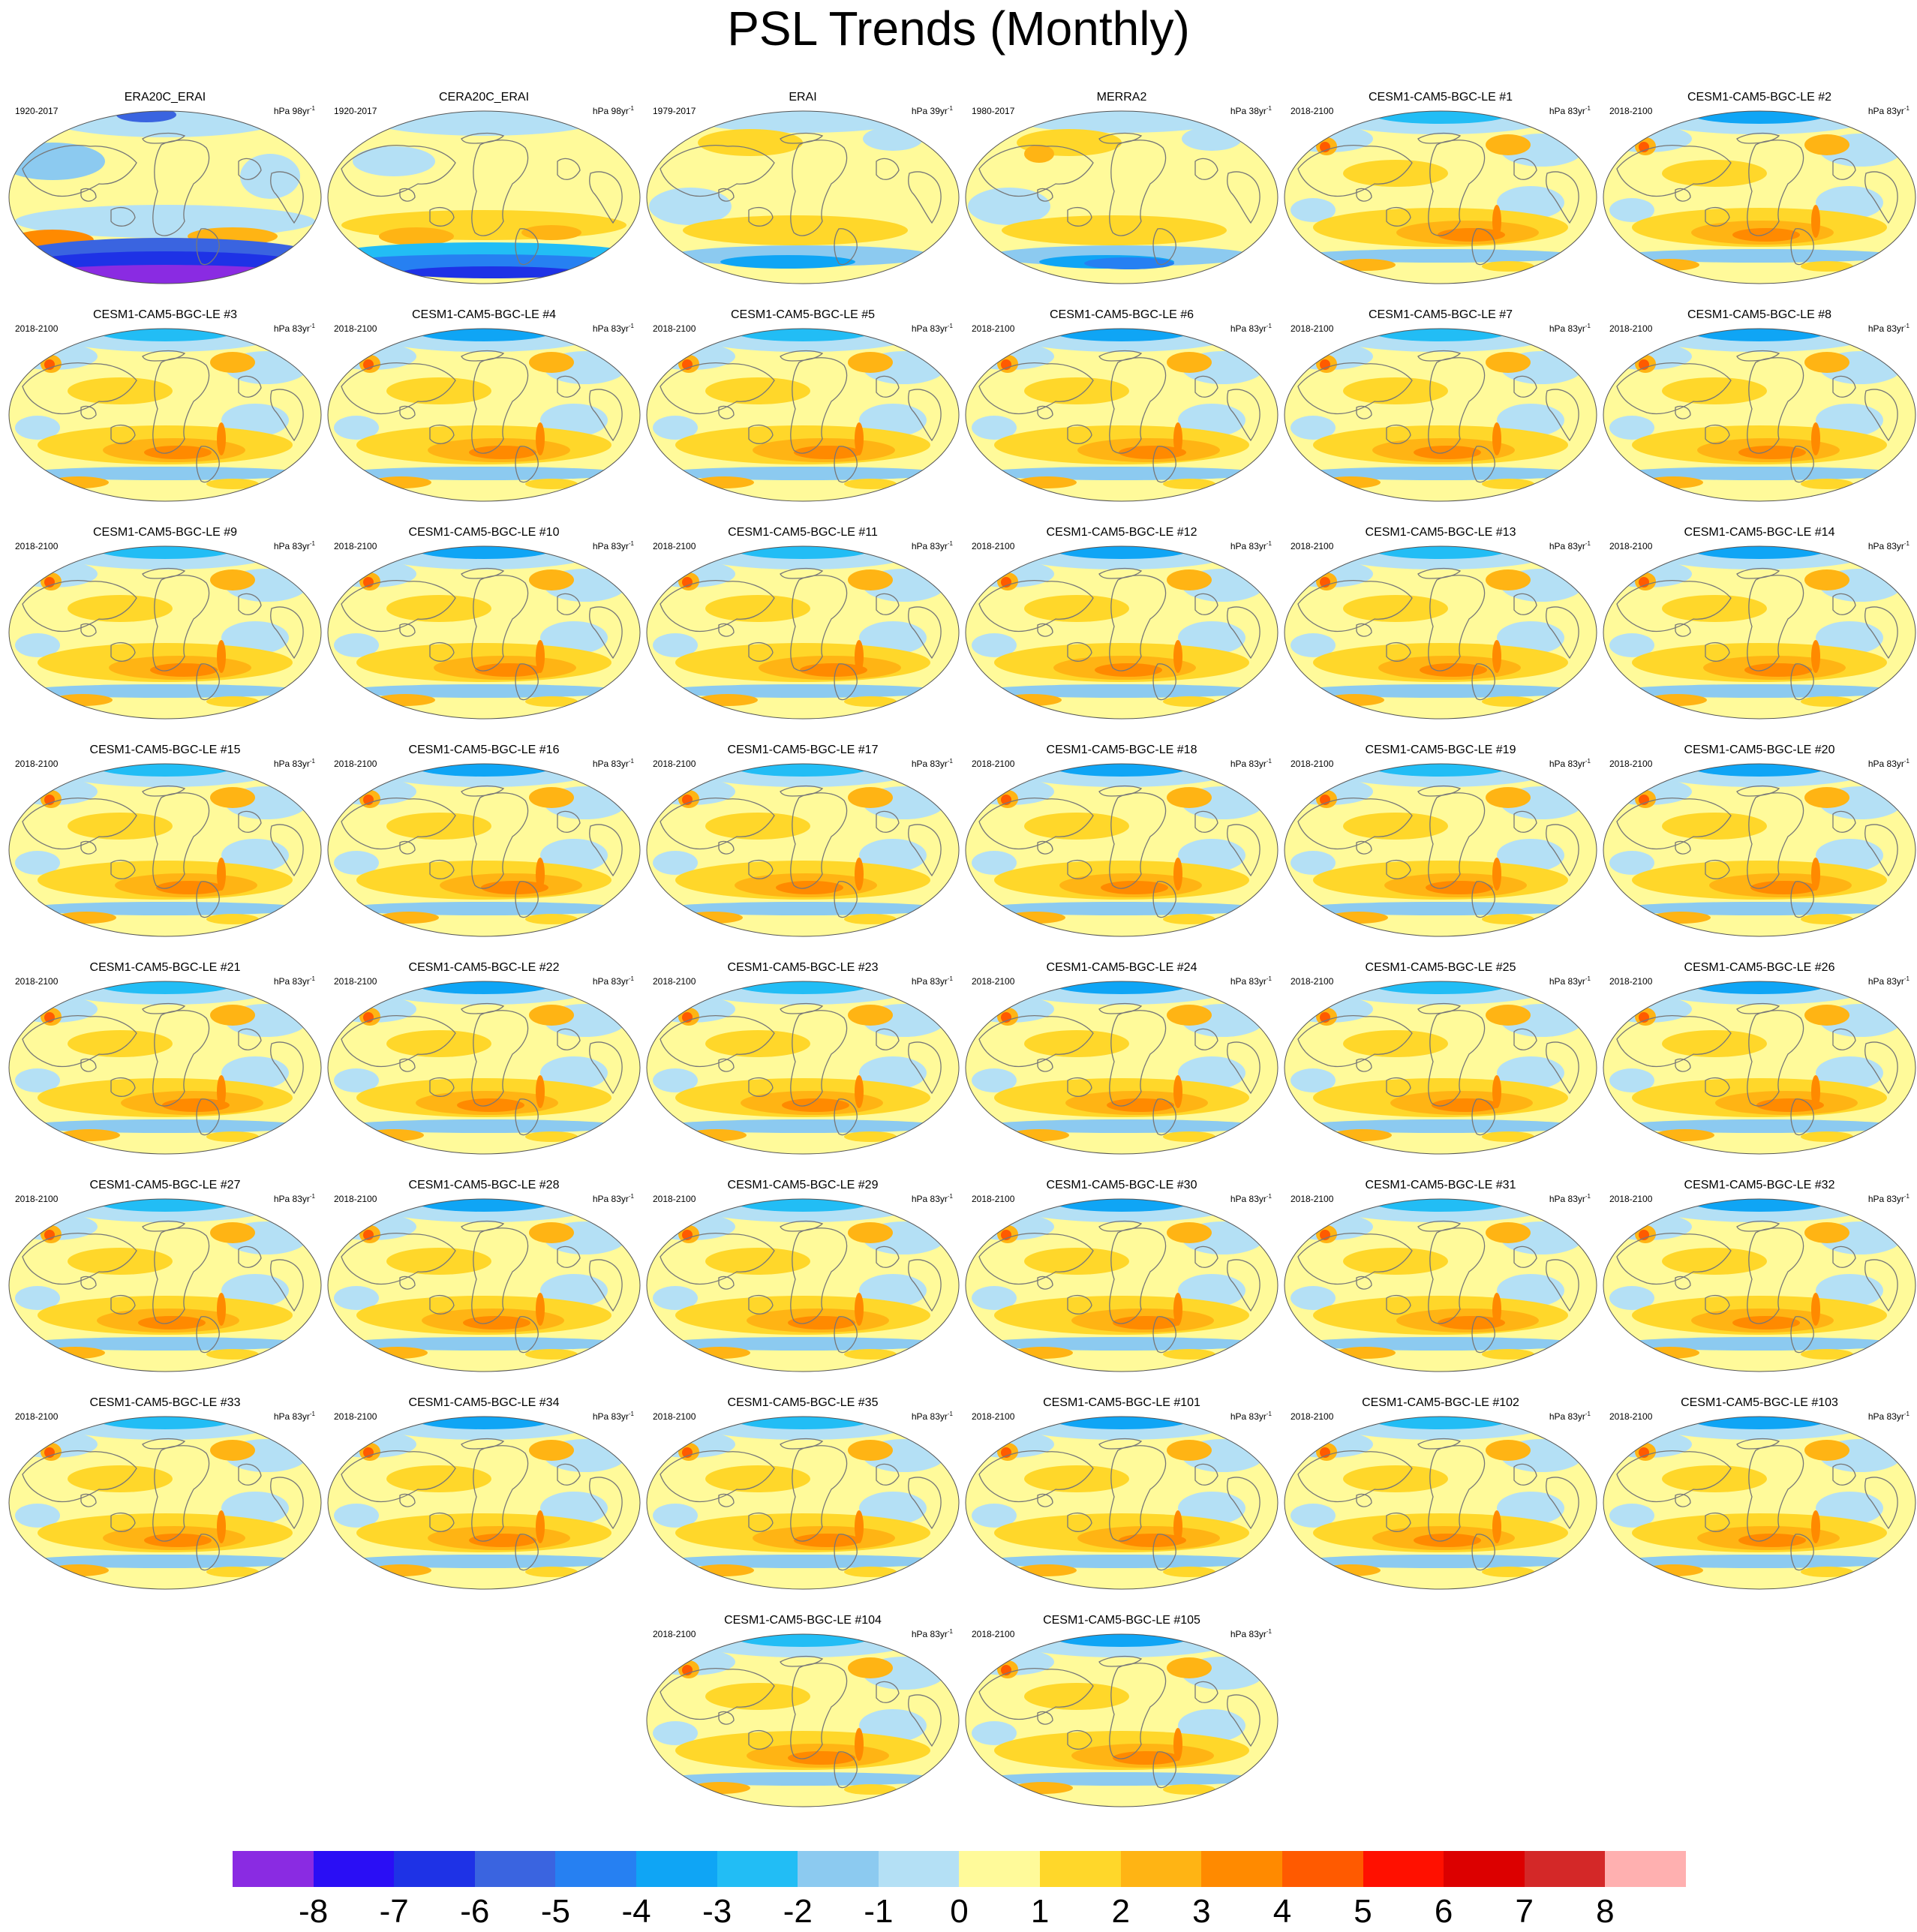  I want to click on map-panel: CESM1-CAM5-BGC-LE #12 2018-2100 hPa 83yr-1, so click(1121, 628).